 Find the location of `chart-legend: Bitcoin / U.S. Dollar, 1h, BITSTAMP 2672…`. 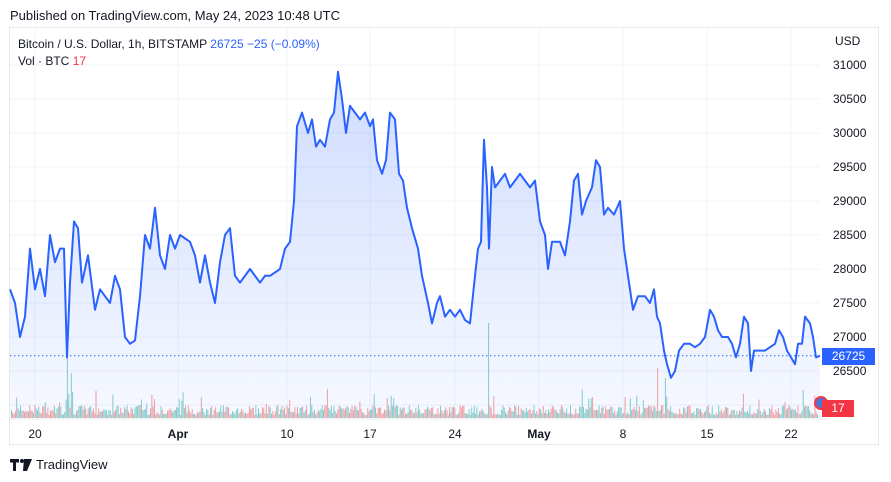

chart-legend: Bitcoin / U.S. Dollar, 1h, BITSTAMP 2672… is located at coordinates (169, 53).